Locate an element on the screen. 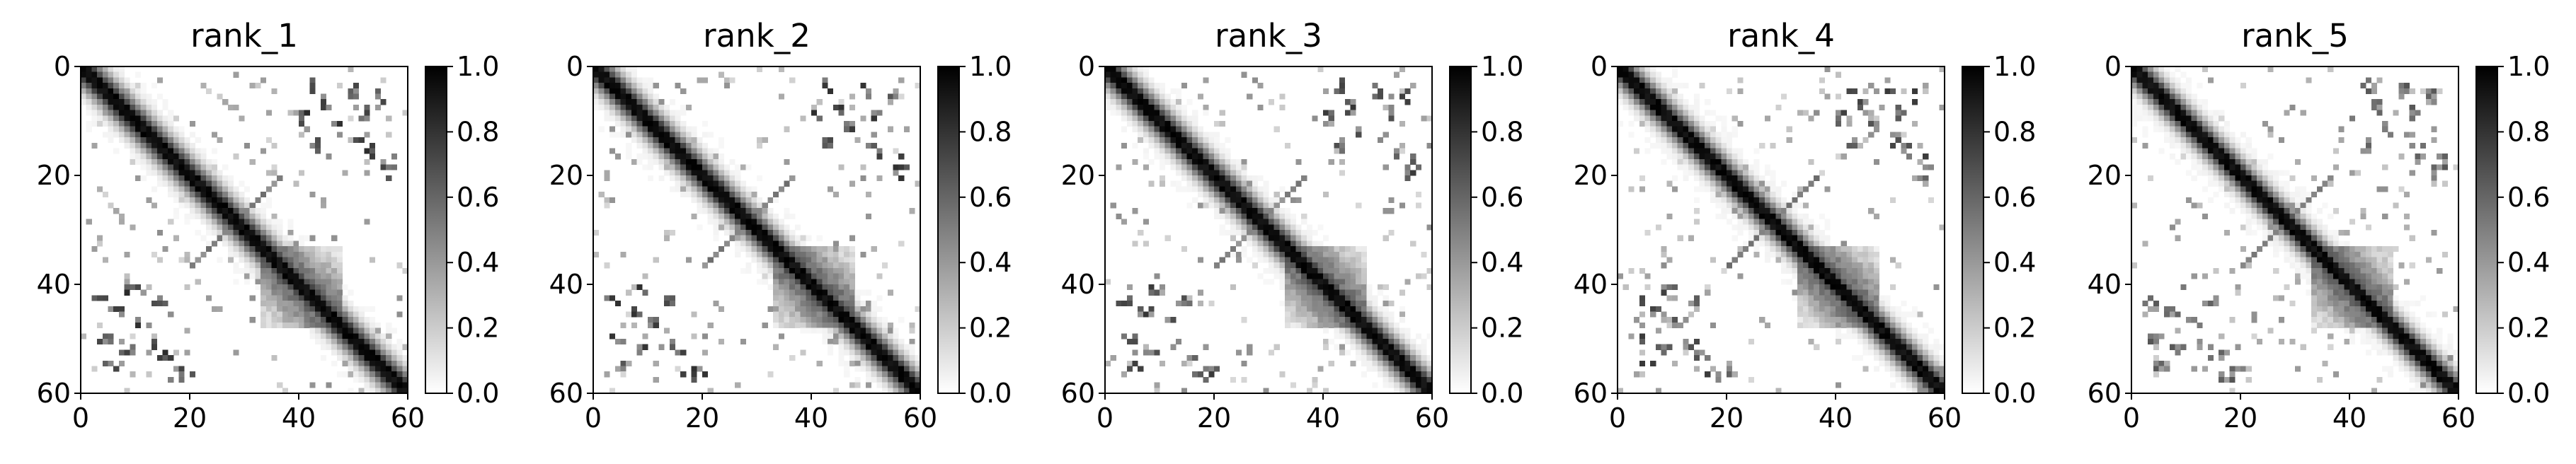  colorbar-tick-label: 0.2 is located at coordinates (990, 328).